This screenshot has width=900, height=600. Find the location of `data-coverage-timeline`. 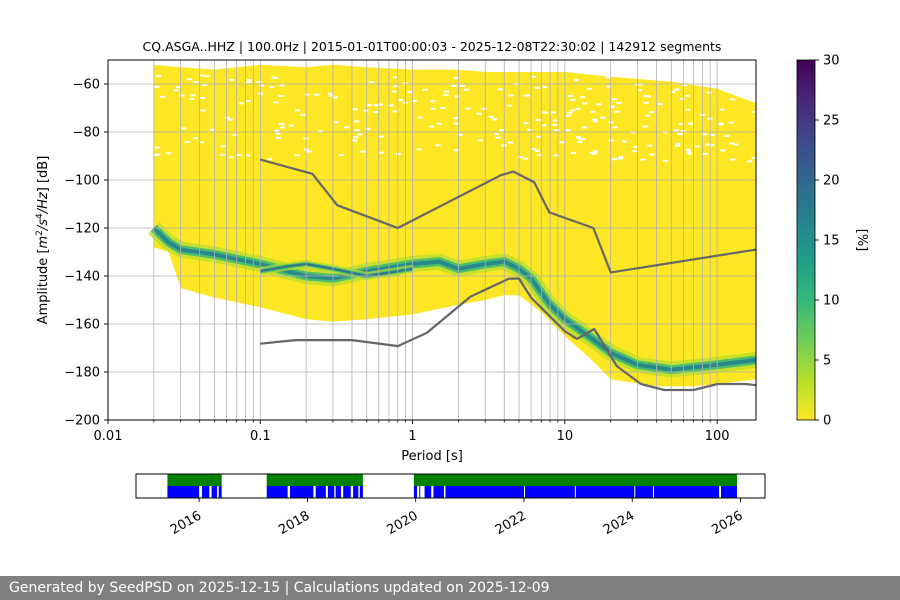

data-coverage-timeline is located at coordinates (452, 486).